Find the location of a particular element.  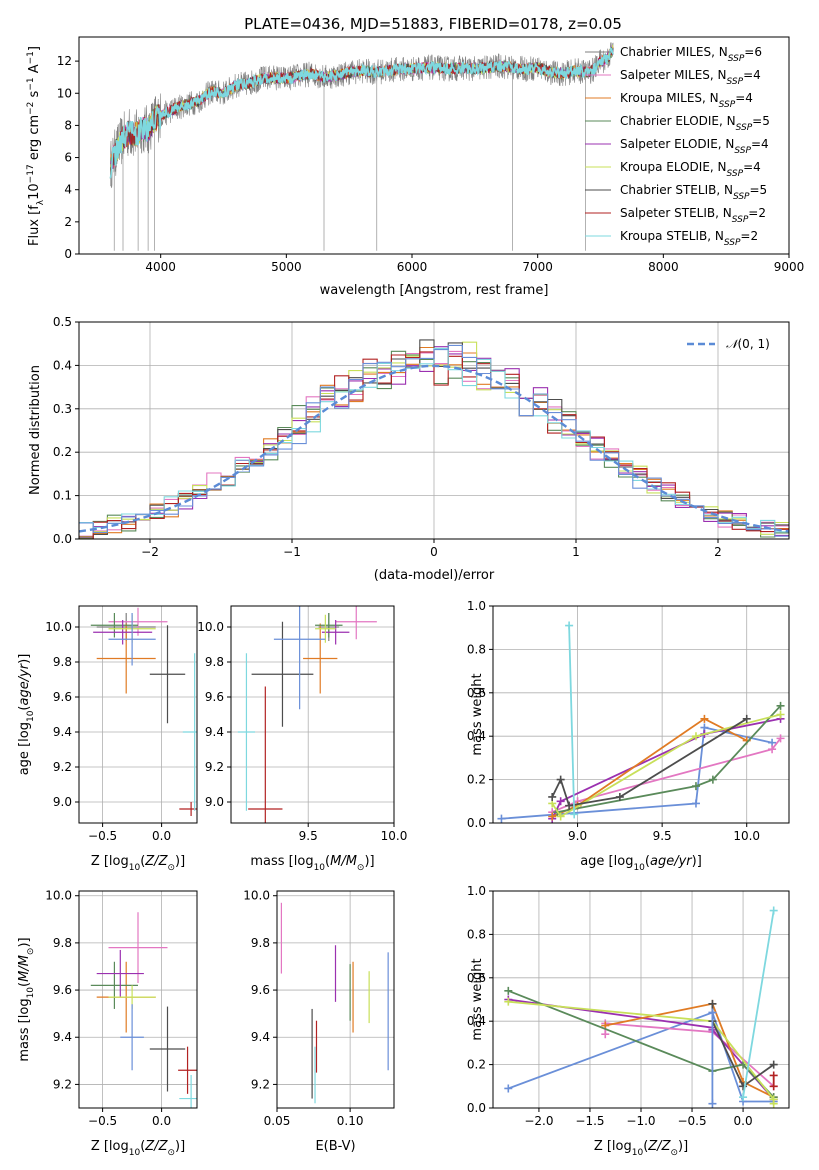

mass-vs-Z-axes: −0.5 0.0 9.2 9.4 9.6 9.8 10.0 is located at coordinates (121, 1008).